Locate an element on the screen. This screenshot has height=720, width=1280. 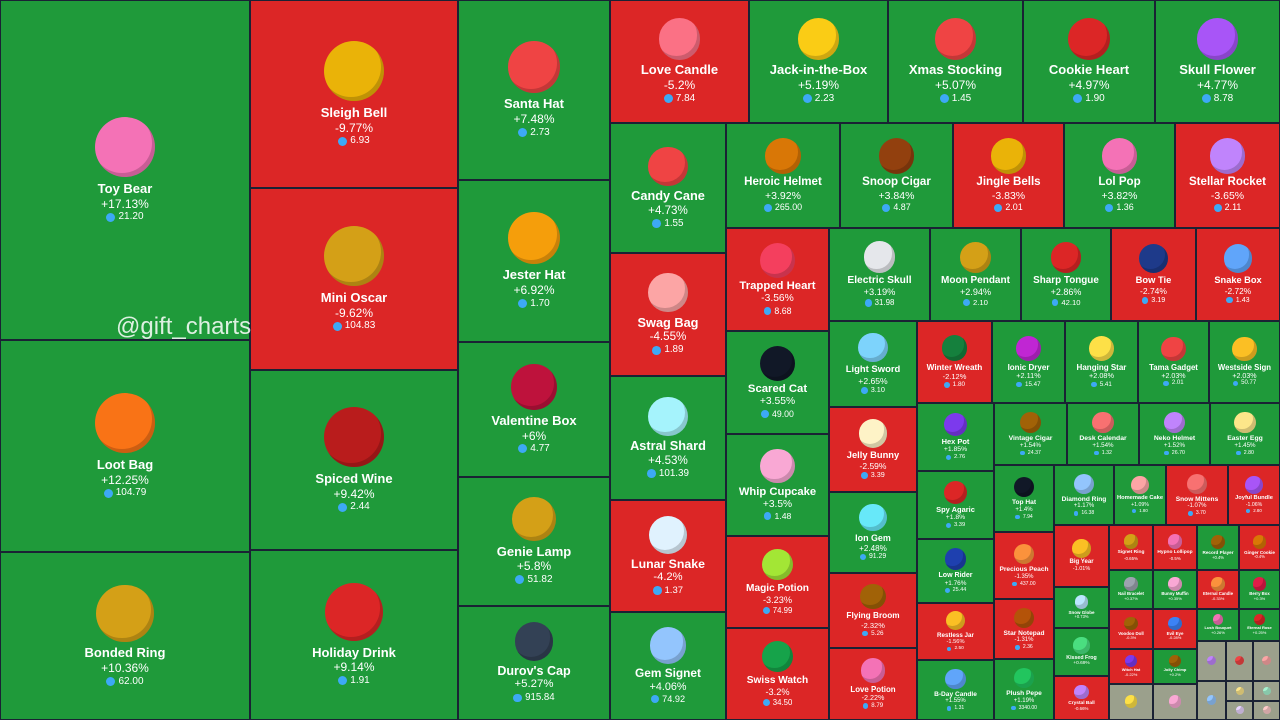
tile-vintage-cigar: Vintage Cigar +1.54% 24.37 is located at coordinates (1030, 434).